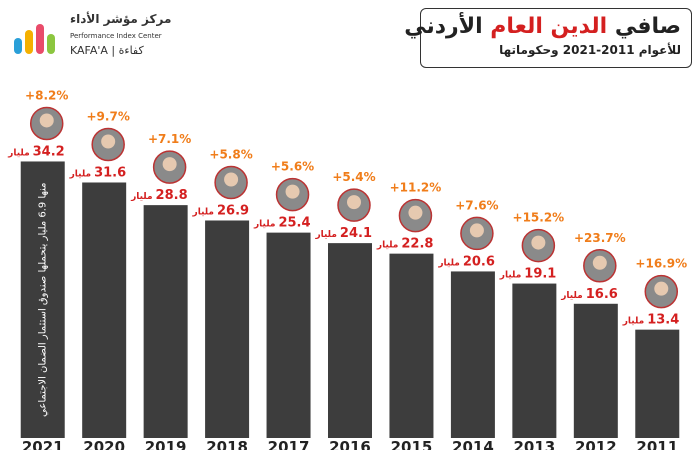 The image size is (700, 450). I want to click on value-label: 20.6, so click(479, 261).